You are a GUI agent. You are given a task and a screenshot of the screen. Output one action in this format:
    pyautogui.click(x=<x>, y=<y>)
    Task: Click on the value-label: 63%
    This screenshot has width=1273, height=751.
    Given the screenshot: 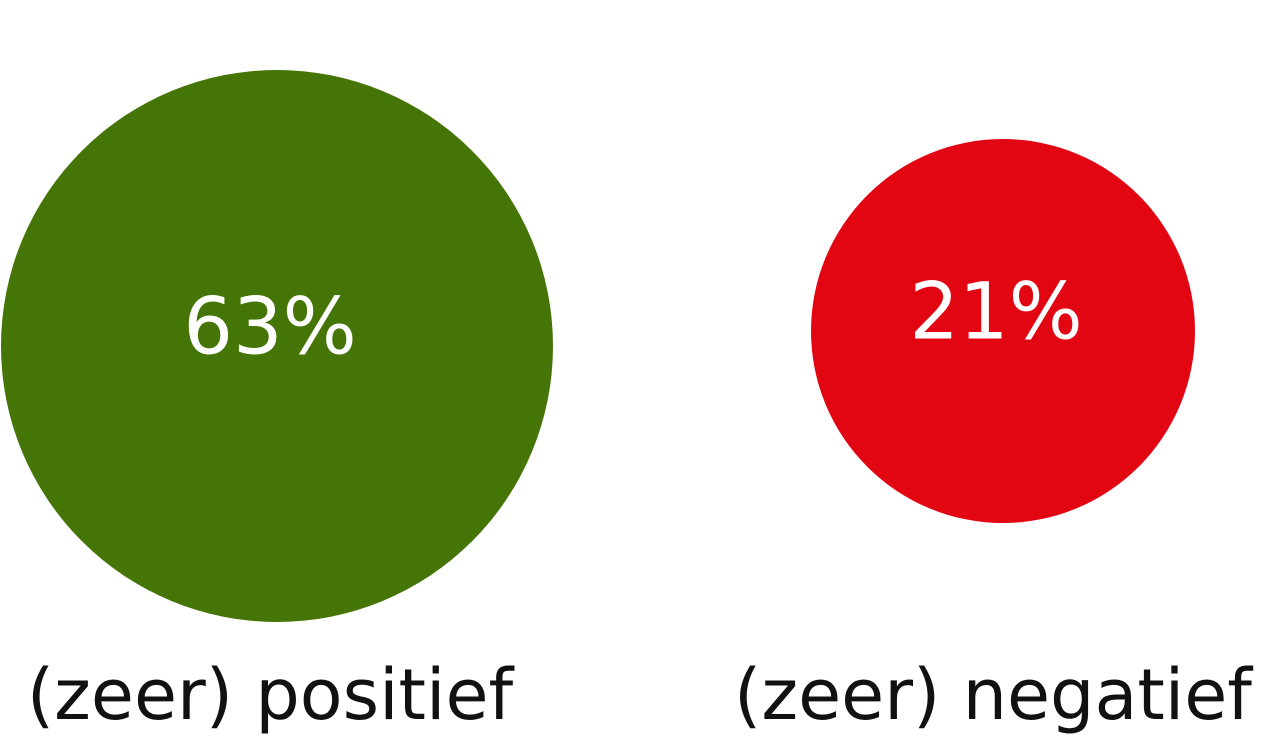 What is the action you would take?
    pyautogui.click(x=269, y=327)
    